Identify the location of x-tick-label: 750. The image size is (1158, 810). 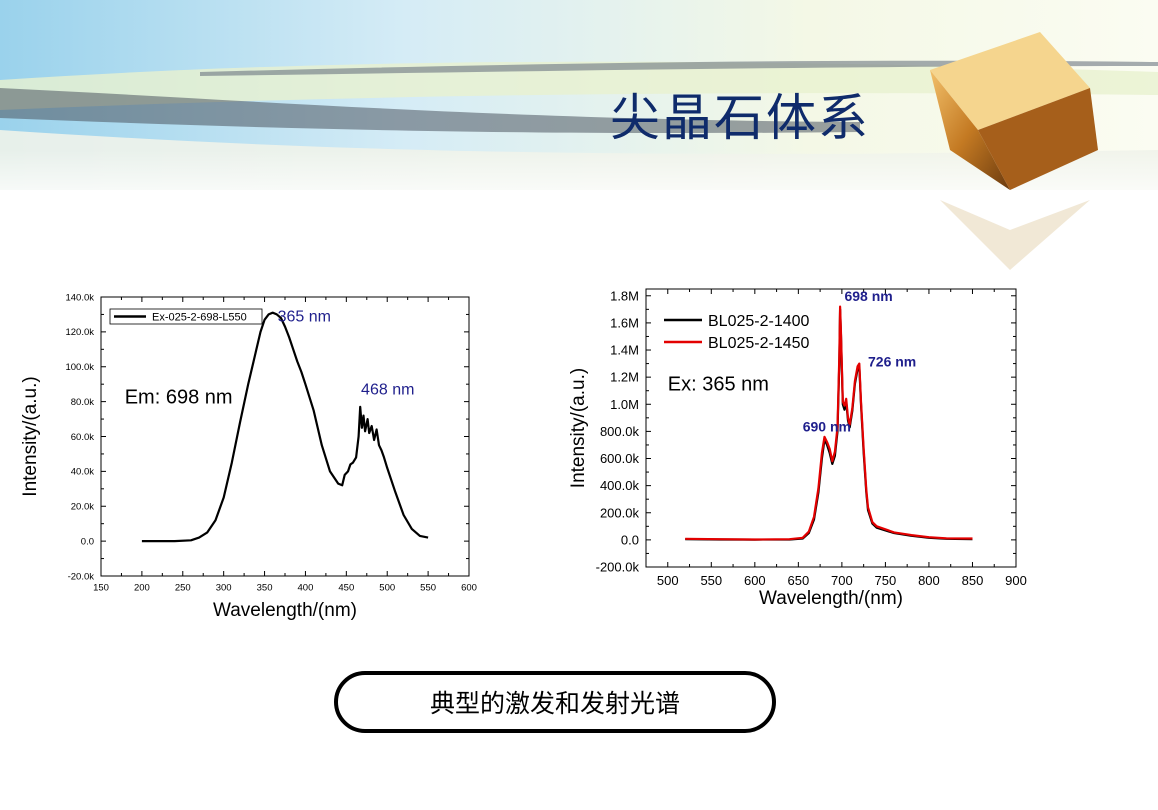
(886, 580).